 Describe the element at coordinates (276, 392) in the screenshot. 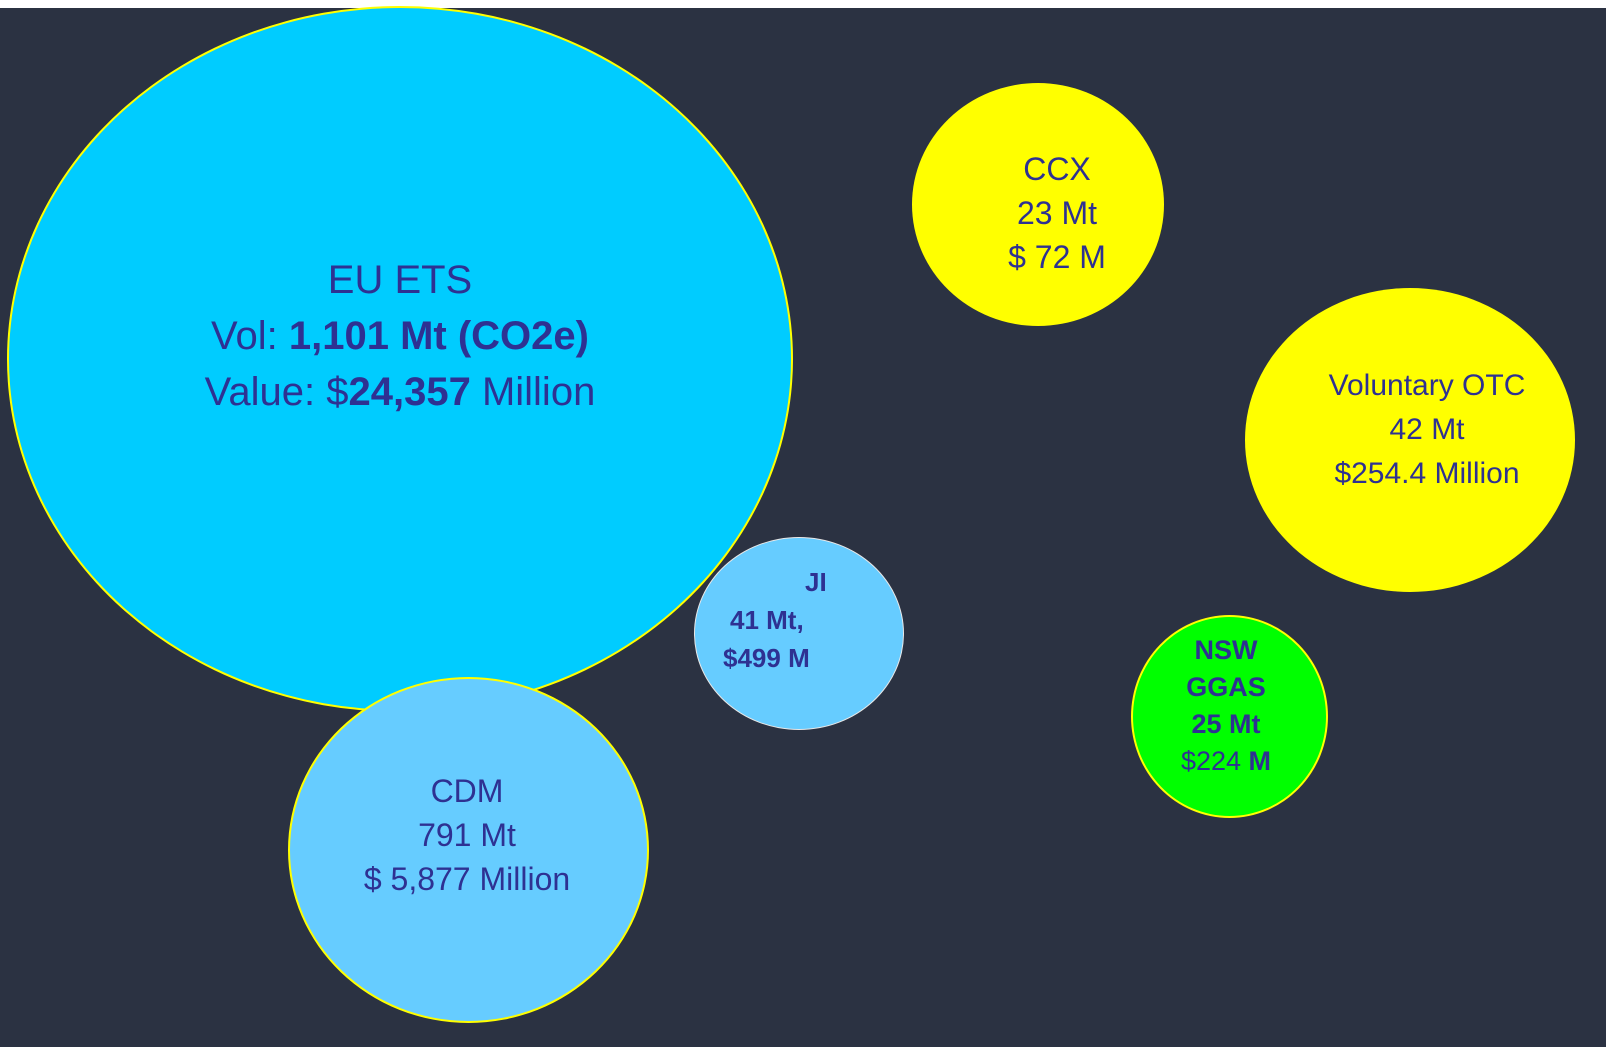

I see `eu-ets-value-prefix: Value: $` at that location.